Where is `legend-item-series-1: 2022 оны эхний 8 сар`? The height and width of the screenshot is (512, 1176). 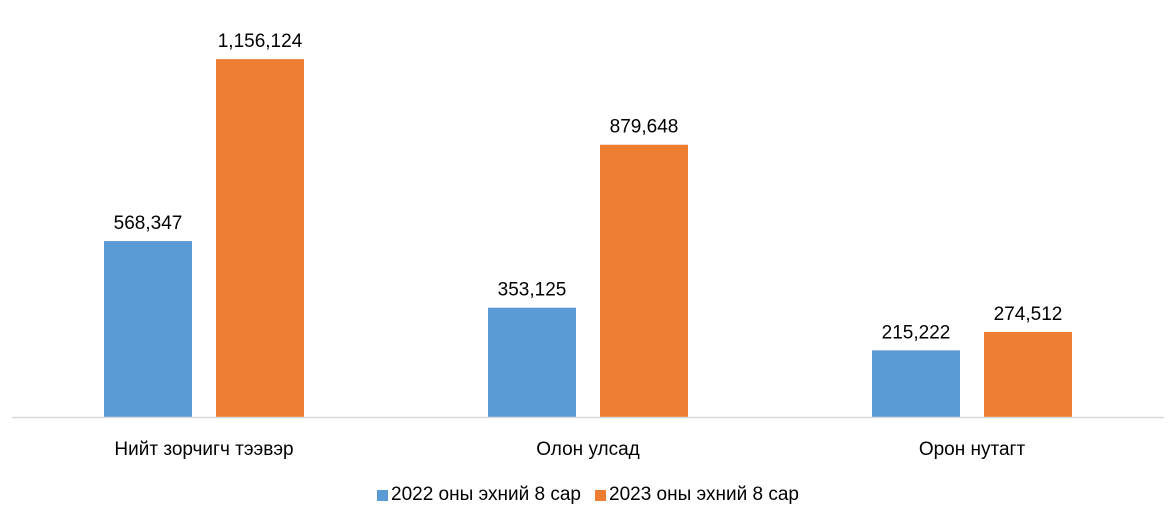 legend-item-series-1: 2022 оны эхний 8 сар is located at coordinates (479, 495).